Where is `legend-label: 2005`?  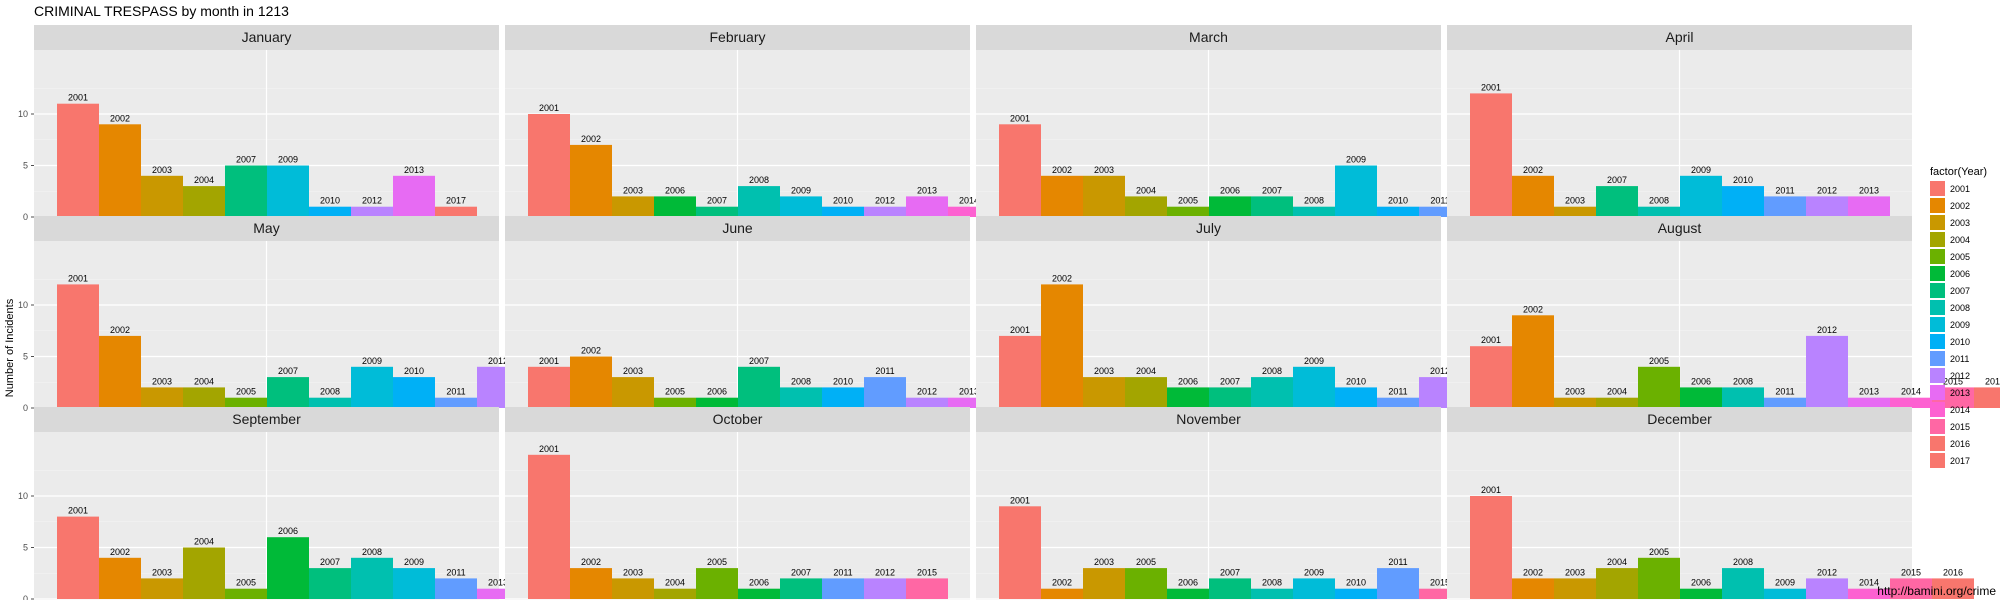
legend-label: 2005 is located at coordinates (1960, 257).